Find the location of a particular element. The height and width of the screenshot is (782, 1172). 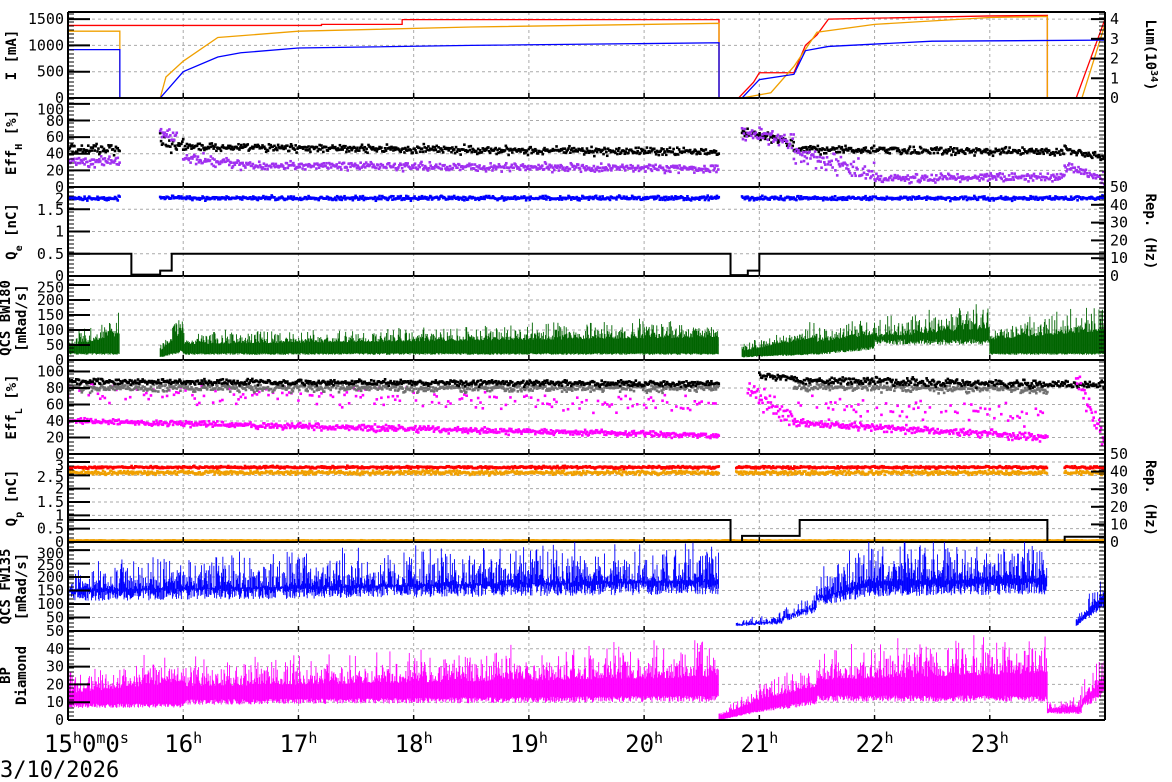

y-axis-title-subscript: e is located at coordinates (19, 248).